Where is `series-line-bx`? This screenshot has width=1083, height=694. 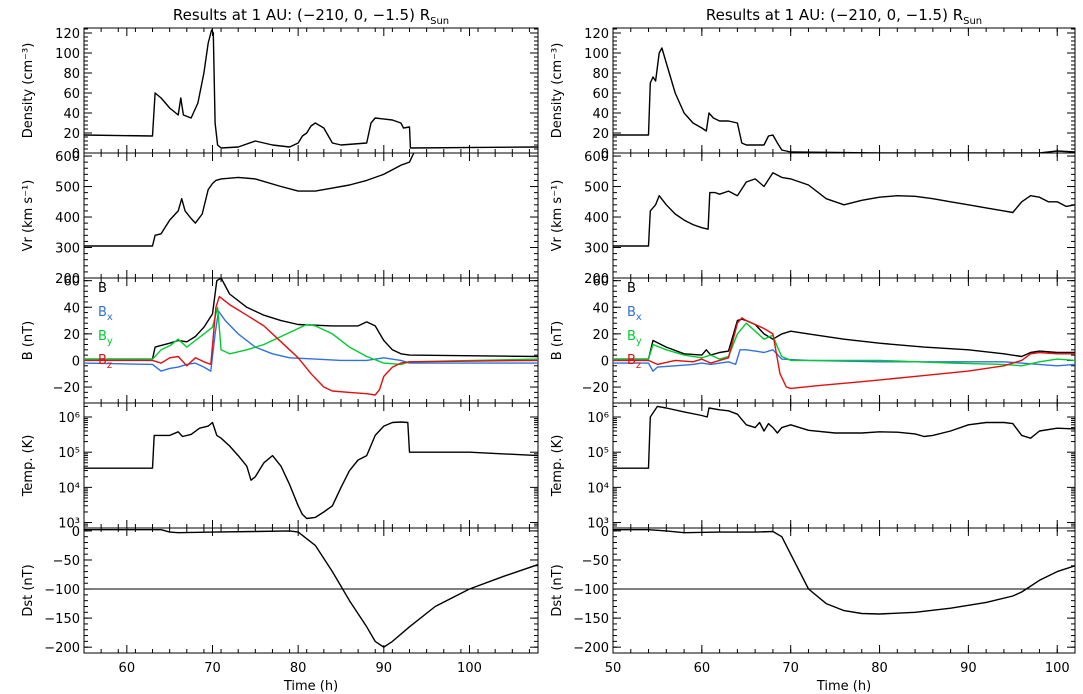
series-line-bx is located at coordinates (311, 341).